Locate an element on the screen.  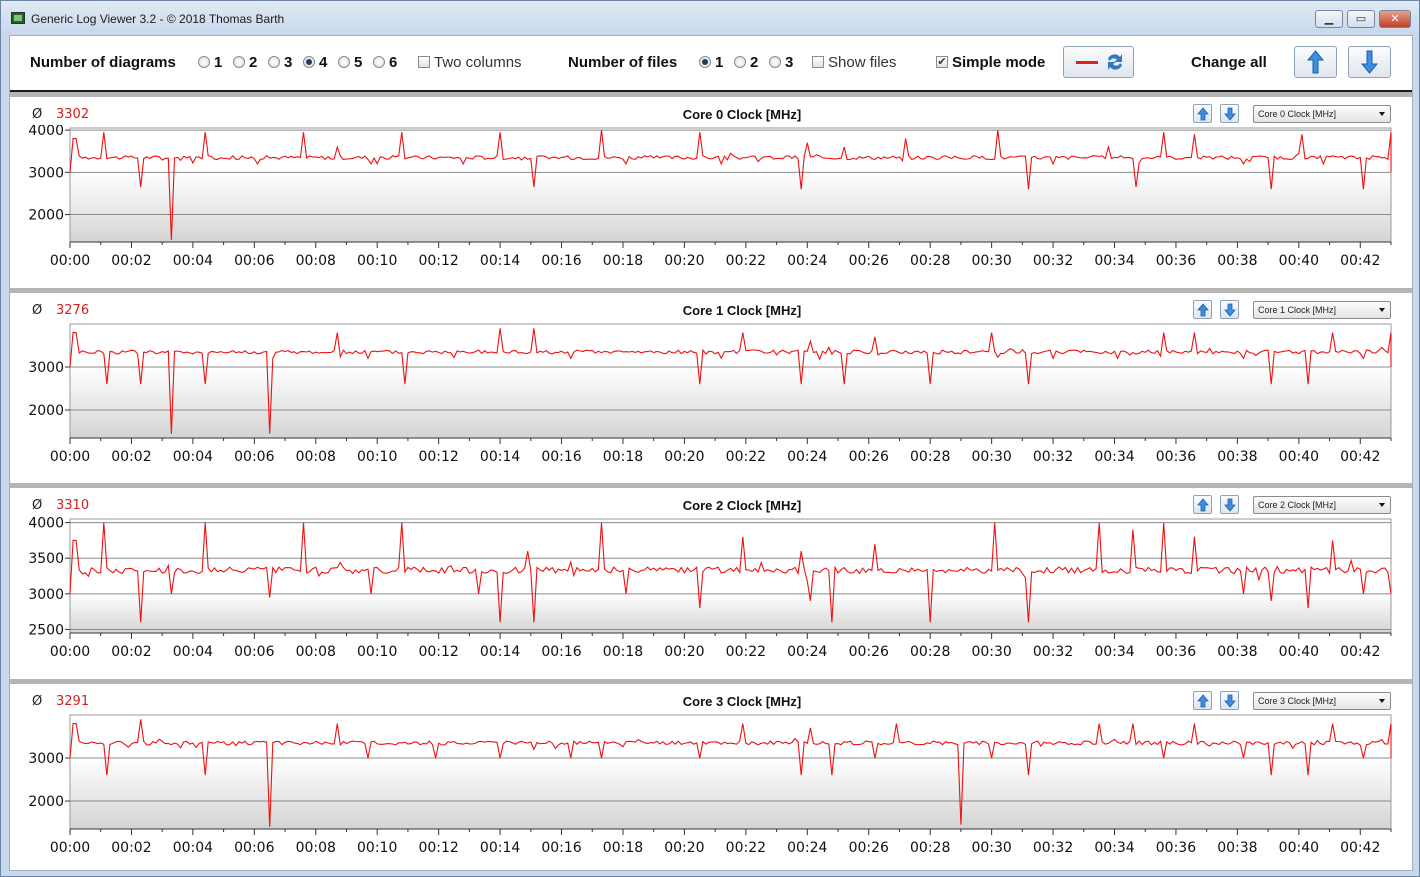
files-radio-label-2: 2 is located at coordinates (754, 62).